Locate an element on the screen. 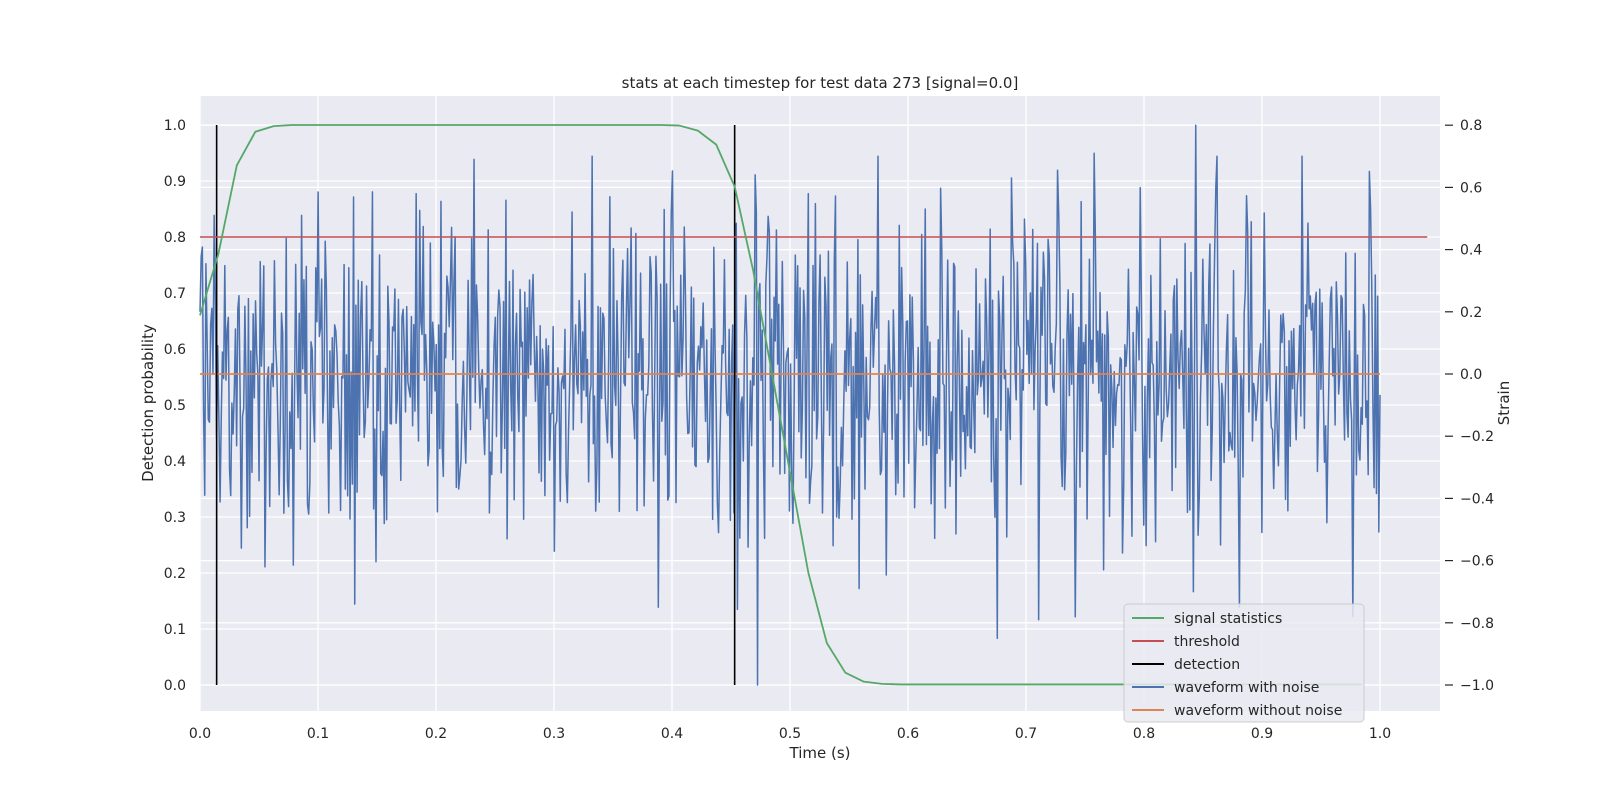 The width and height of the screenshot is (1600, 800). x-tick-label: 0.1 is located at coordinates (318, 734).